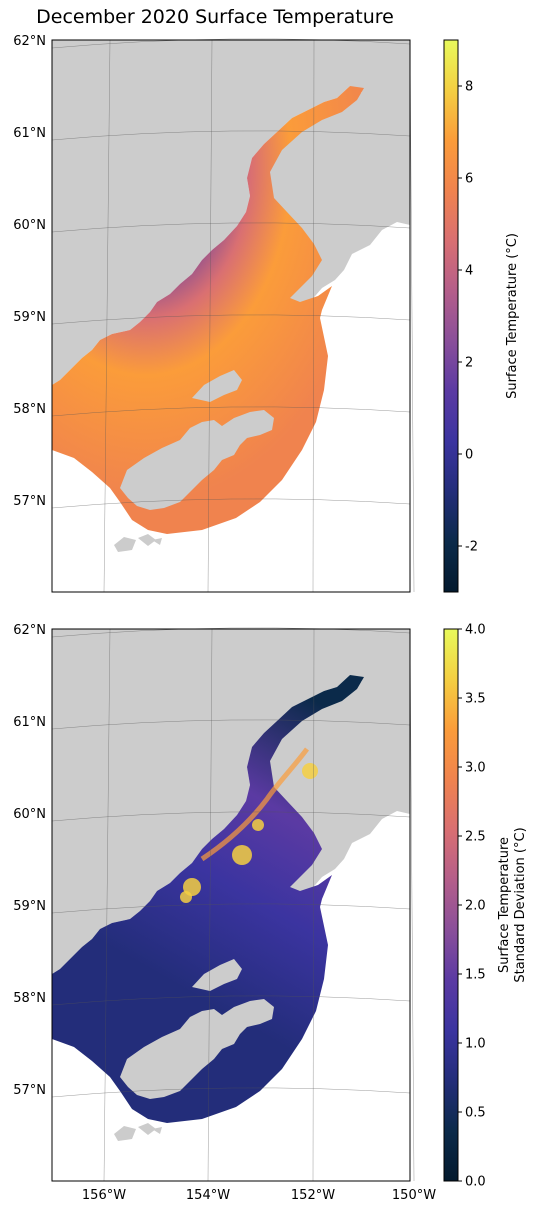 This screenshot has width=549, height=1211. What do you see at coordinates (475, 1182) in the screenshot?
I see `colorbar-tick-label: 0.0` at bounding box center [475, 1182].